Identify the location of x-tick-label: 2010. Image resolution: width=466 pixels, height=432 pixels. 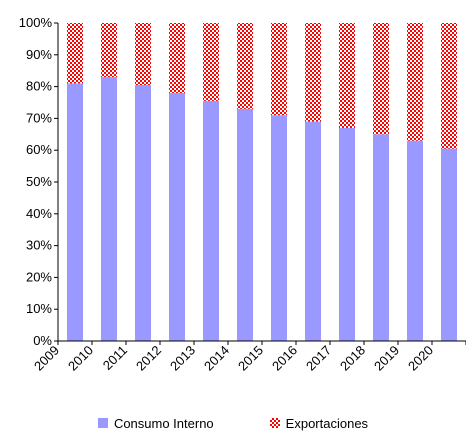
(80, 358).